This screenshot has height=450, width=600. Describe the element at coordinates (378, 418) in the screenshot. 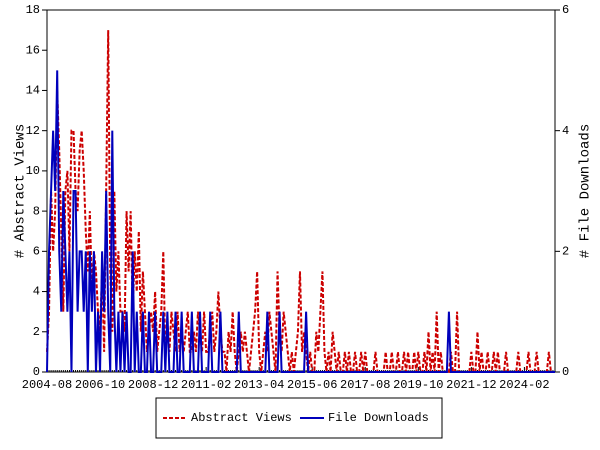

I see `legend-label: File Downloads` at that location.